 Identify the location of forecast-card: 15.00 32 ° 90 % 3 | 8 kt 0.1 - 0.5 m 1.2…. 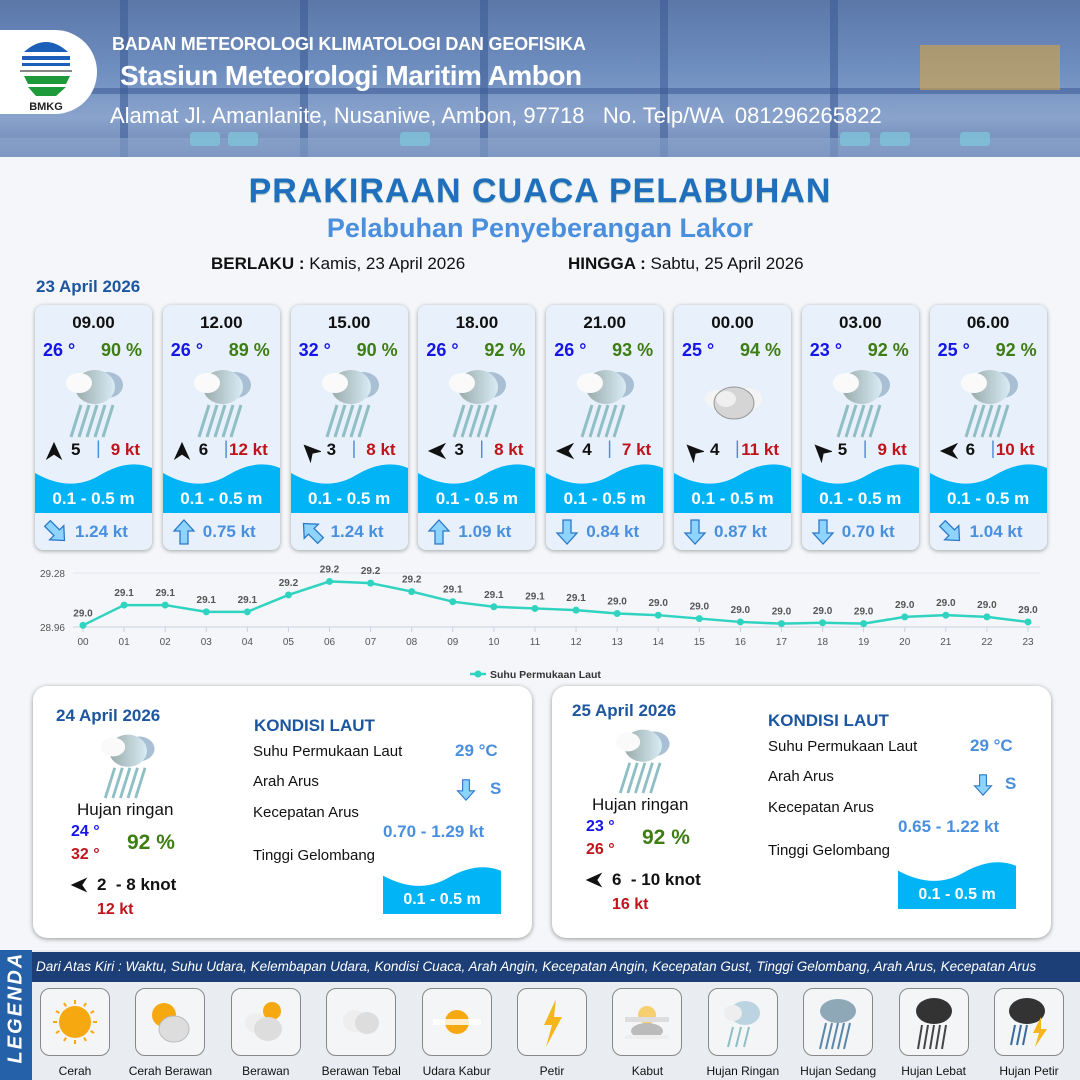
(349, 427).